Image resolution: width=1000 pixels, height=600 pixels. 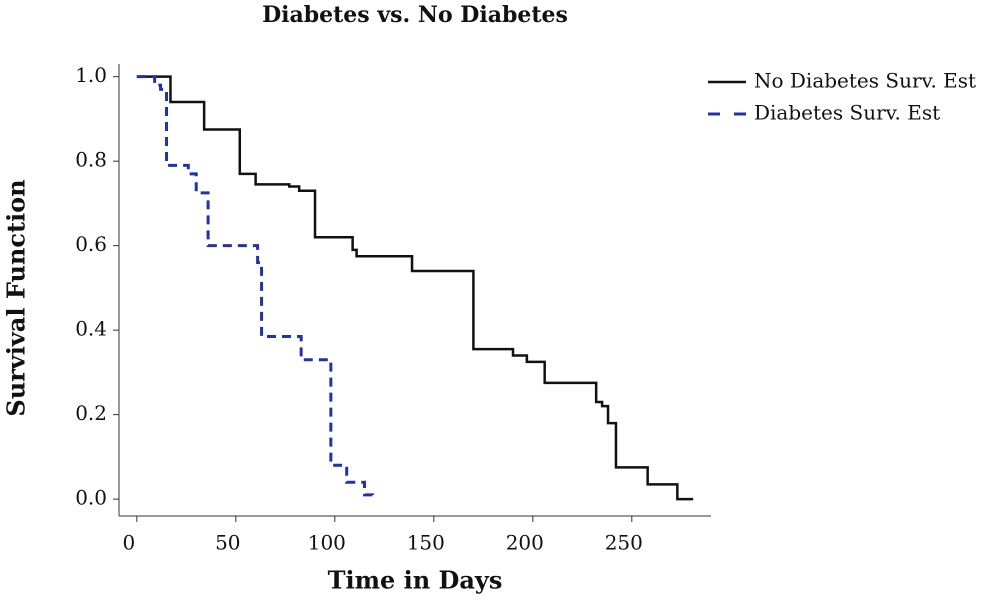 What do you see at coordinates (16, 297) in the screenshot?
I see `y-axis-title: Survival Function` at bounding box center [16, 297].